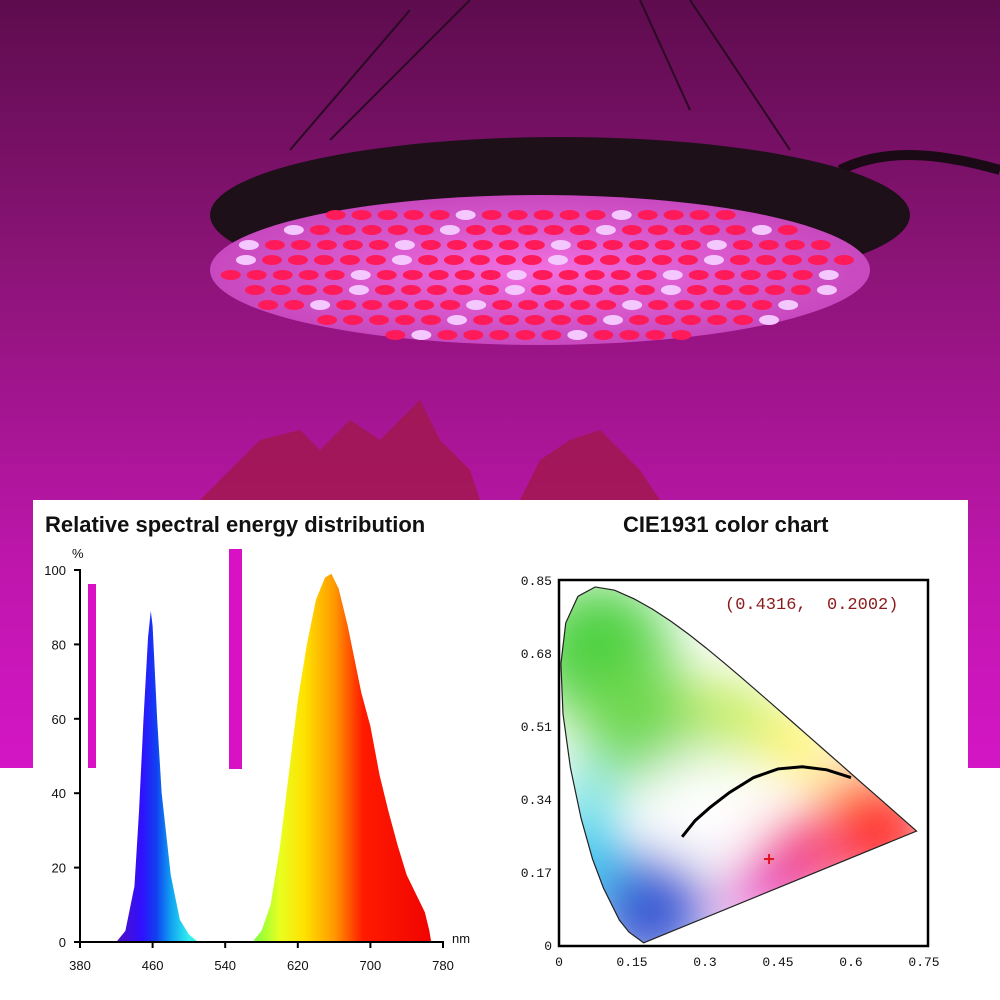 The width and height of the screenshot is (1000, 1000). I want to click on cie-chart-title: CIE1931 color chart, so click(726, 524).